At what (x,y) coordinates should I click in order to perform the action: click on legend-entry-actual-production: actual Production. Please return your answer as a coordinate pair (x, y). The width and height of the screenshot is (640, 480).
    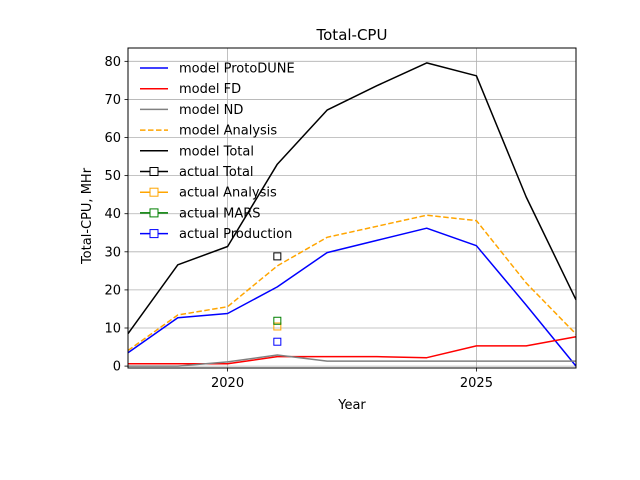
    Looking at the image, I should click on (216, 234).